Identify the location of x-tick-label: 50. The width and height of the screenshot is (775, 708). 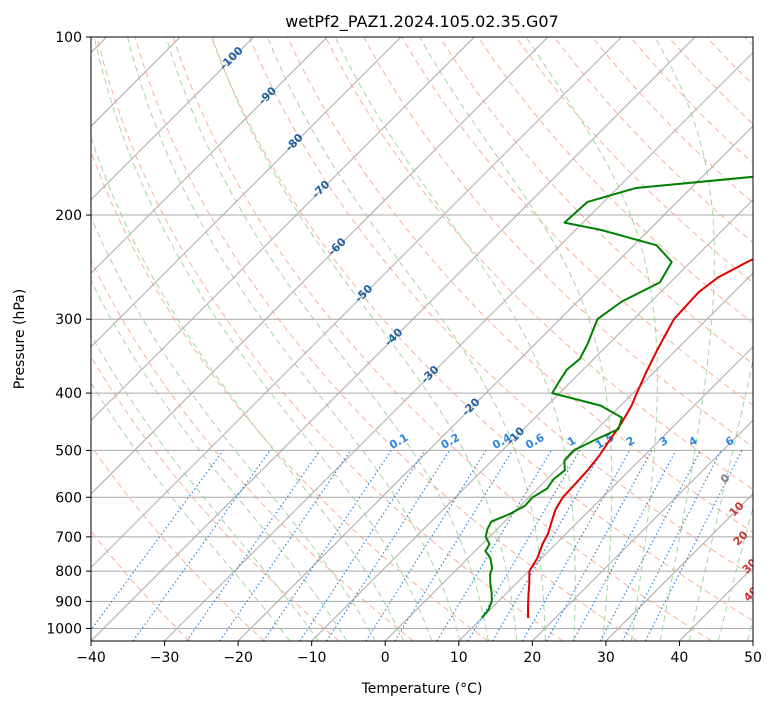
(753, 658).